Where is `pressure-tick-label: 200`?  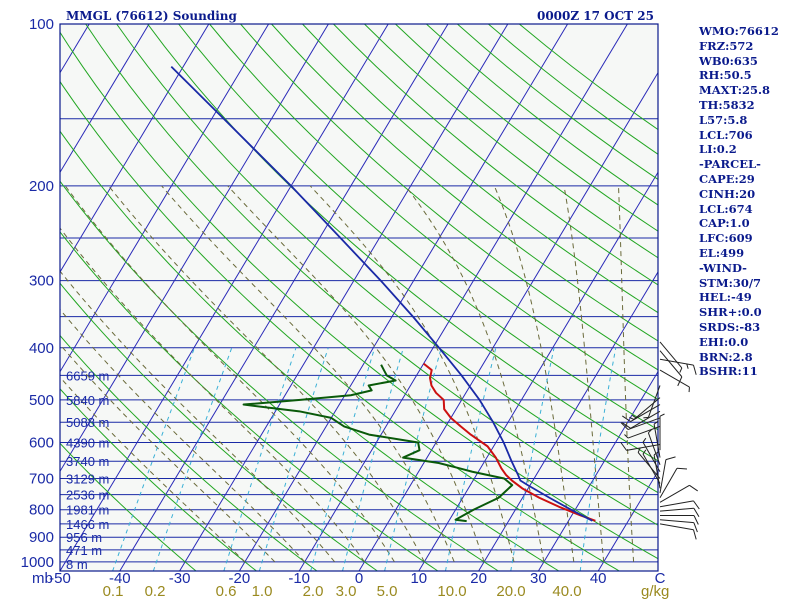 pressure-tick-label: 200 is located at coordinates (41, 186).